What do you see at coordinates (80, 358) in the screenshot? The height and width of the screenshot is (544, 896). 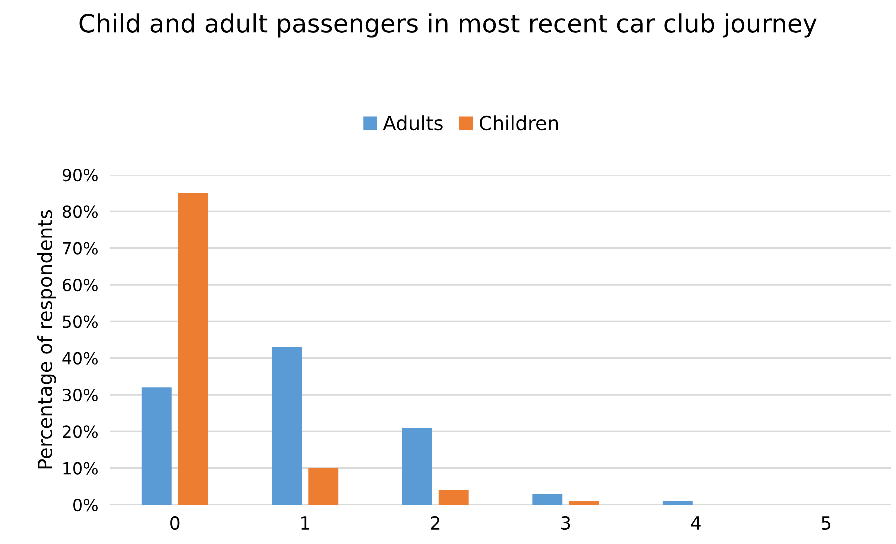 I see `y-tick-label: 40%` at bounding box center [80, 358].